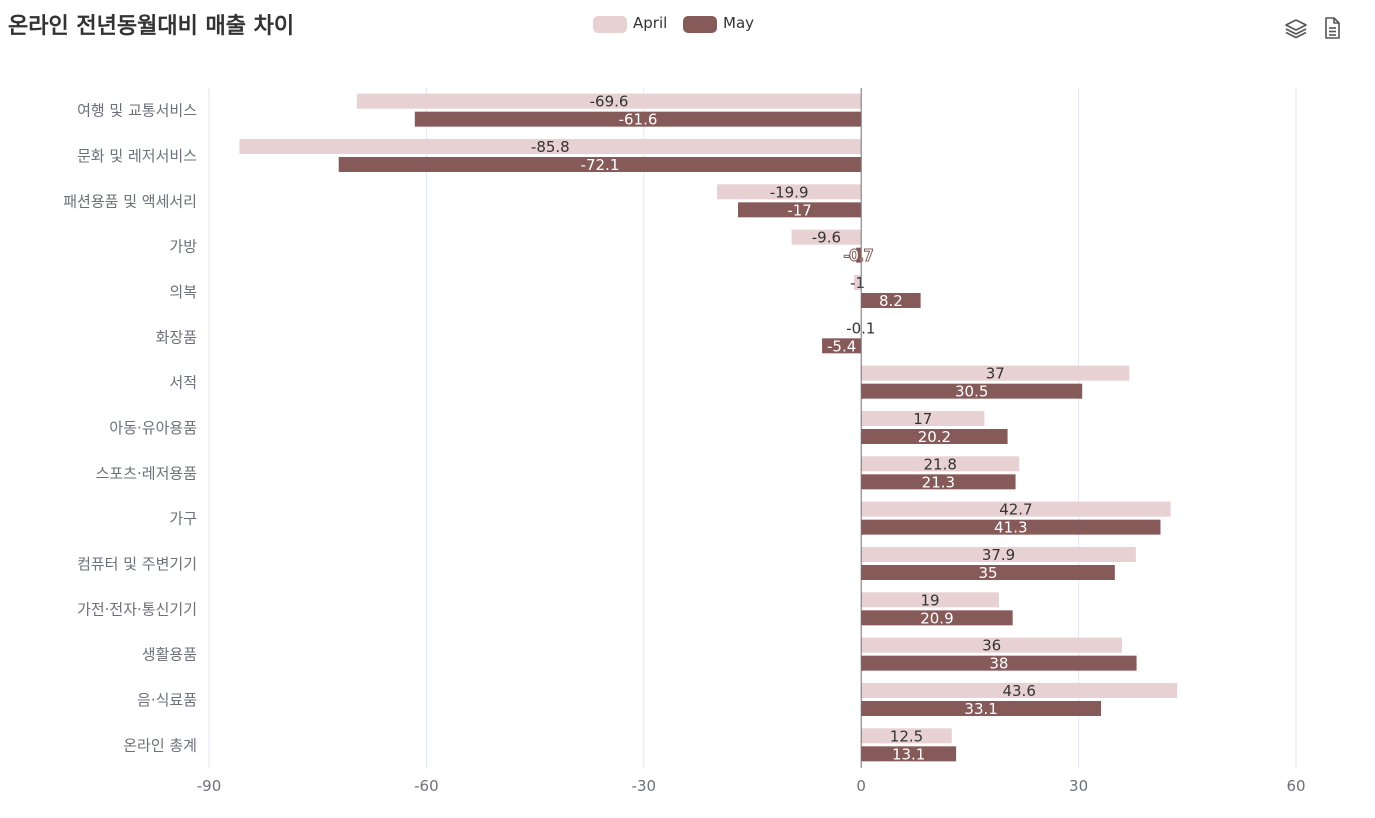  I want to click on data-label-april: 37, so click(995, 374).